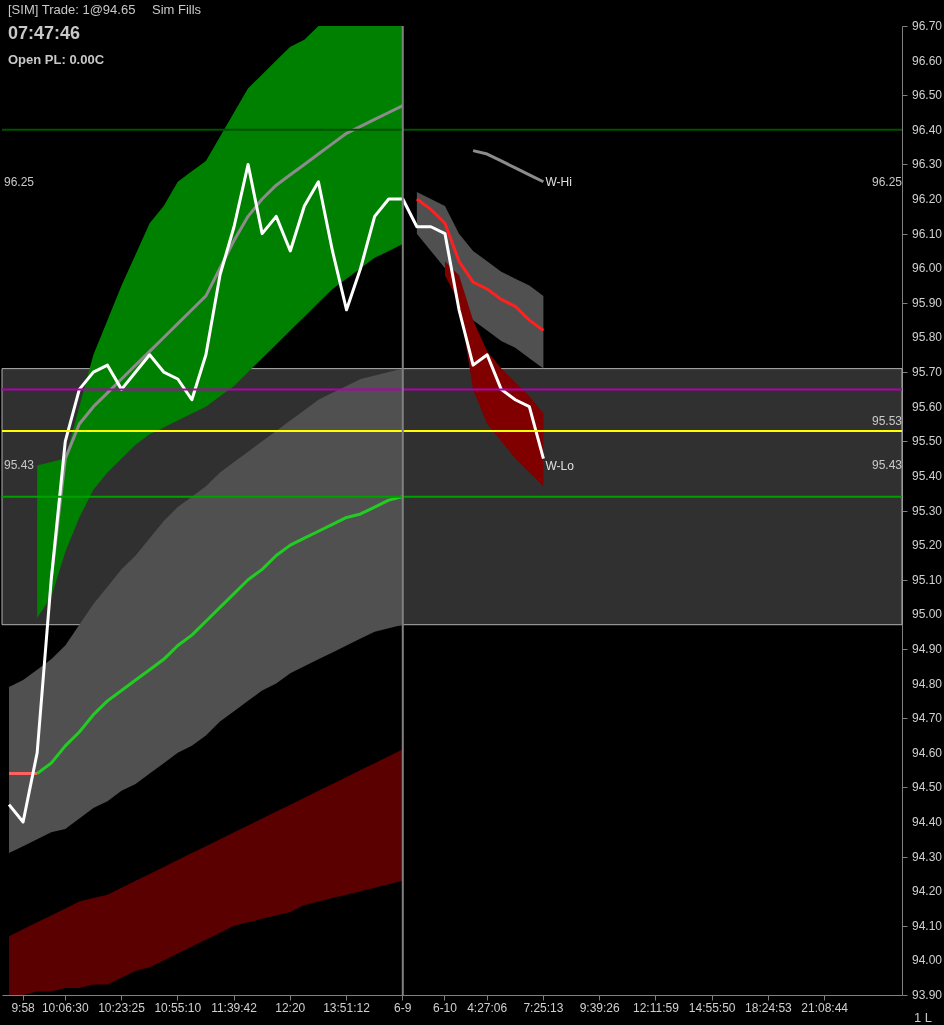  What do you see at coordinates (72, 9) in the screenshot?
I see `text: [SIM] Trade: 1@94.65` at bounding box center [72, 9].